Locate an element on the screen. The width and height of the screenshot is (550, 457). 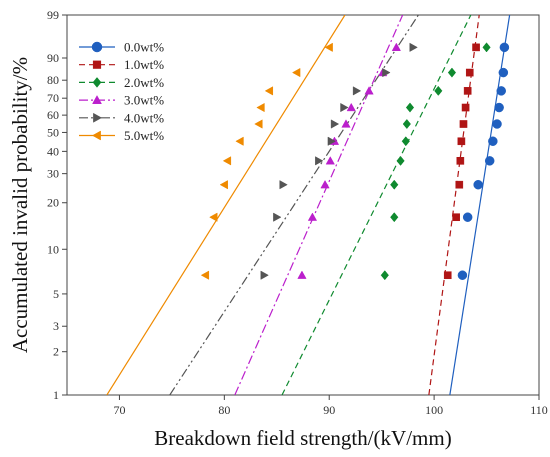
x-axis: 70 80 90 100 110 is located at coordinates (330, 406).